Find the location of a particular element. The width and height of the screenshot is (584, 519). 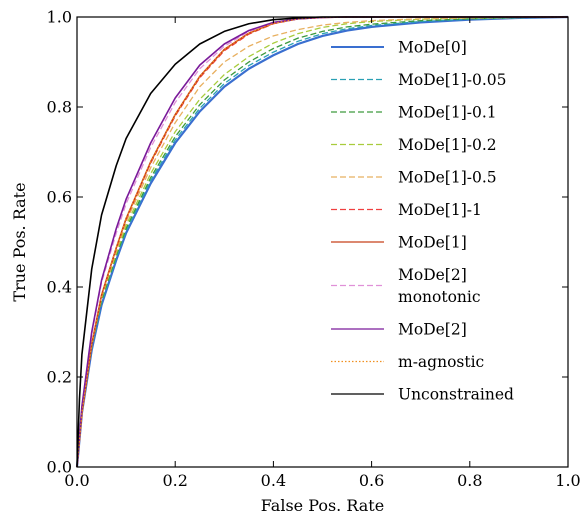

x-tick-label: 0.2 is located at coordinates (174, 480).